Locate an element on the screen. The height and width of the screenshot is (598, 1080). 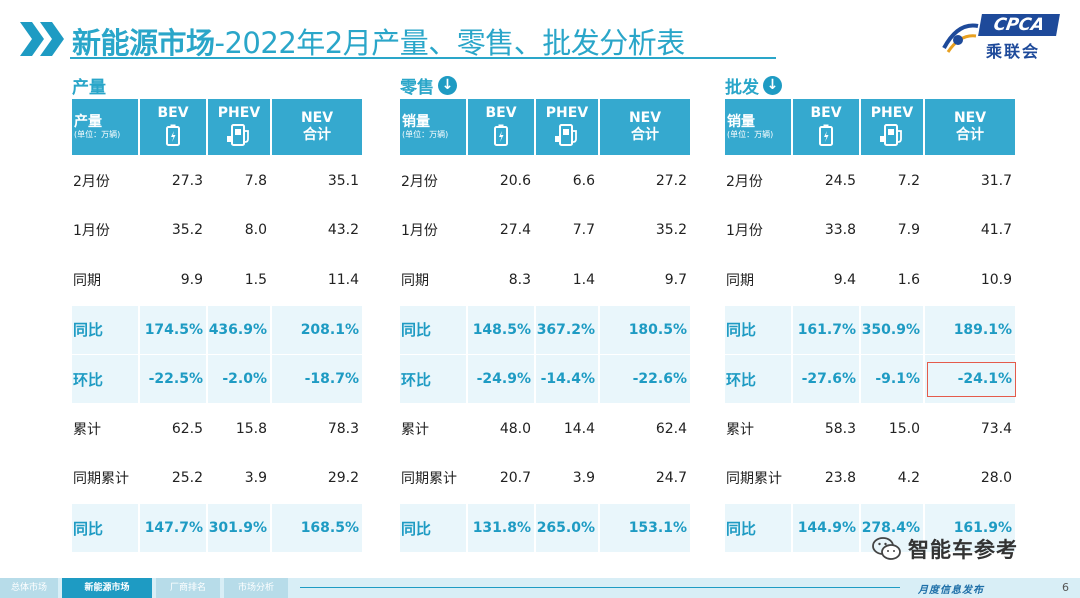
table-row: 同比 144.9% 278.4% 161.9% is located at coordinates (871, 528).